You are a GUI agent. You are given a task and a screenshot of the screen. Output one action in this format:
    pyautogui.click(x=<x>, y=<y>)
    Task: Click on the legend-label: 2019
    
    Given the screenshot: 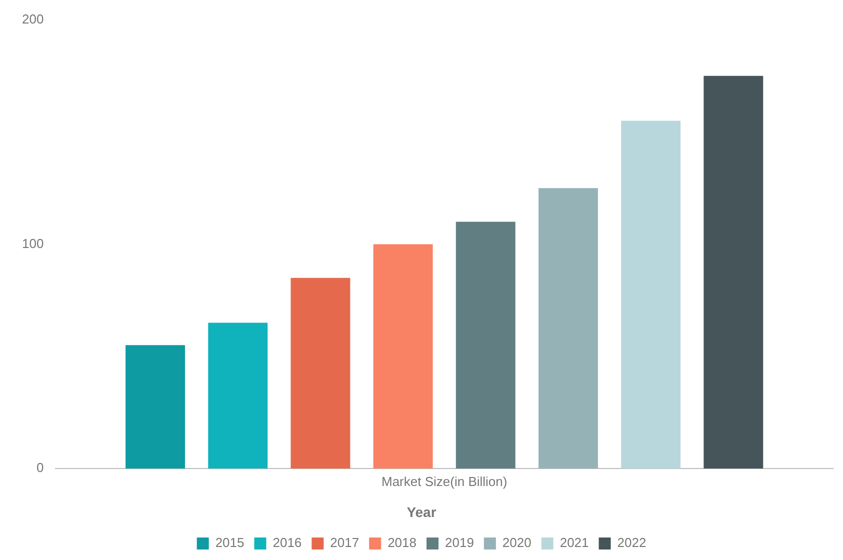 What is the action you would take?
    pyautogui.click(x=459, y=542)
    